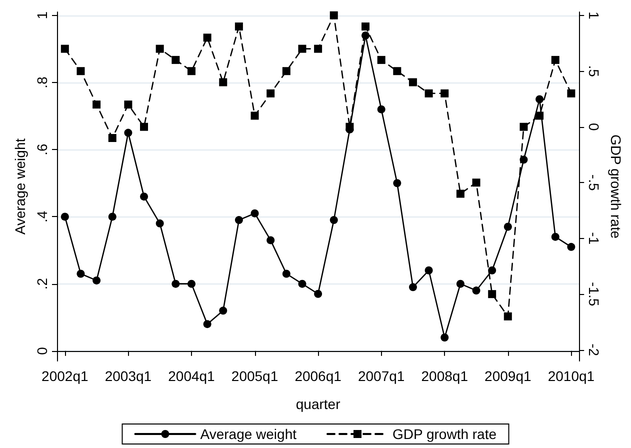 This screenshot has width=631, height=448. What do you see at coordinates (42, 284) in the screenshot?
I see `y-tick-label: .2` at bounding box center [42, 284].